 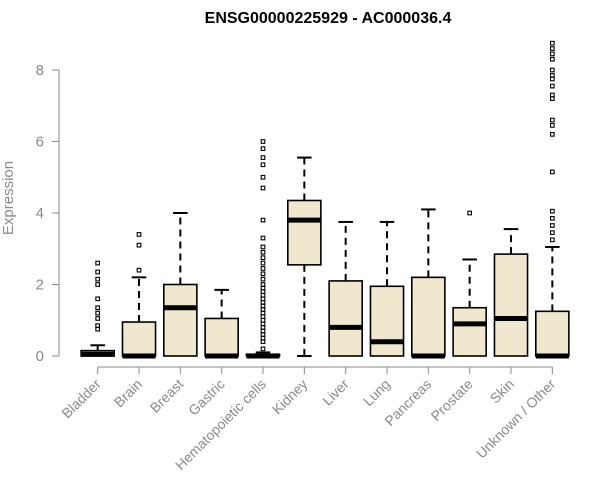 I want to click on x-tick-label: Kidney, so click(x=290, y=397).